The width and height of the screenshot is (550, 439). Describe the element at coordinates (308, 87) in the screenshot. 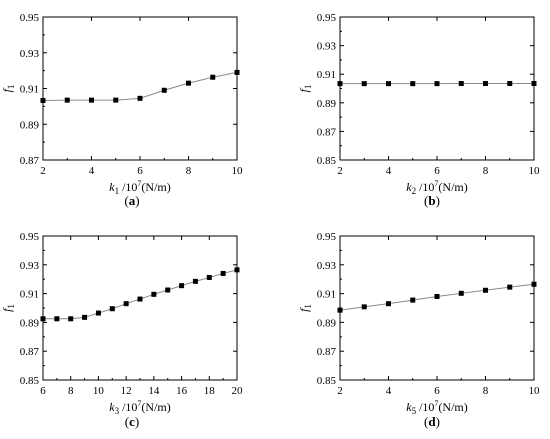

I see `y-label-subscript: 1` at that location.